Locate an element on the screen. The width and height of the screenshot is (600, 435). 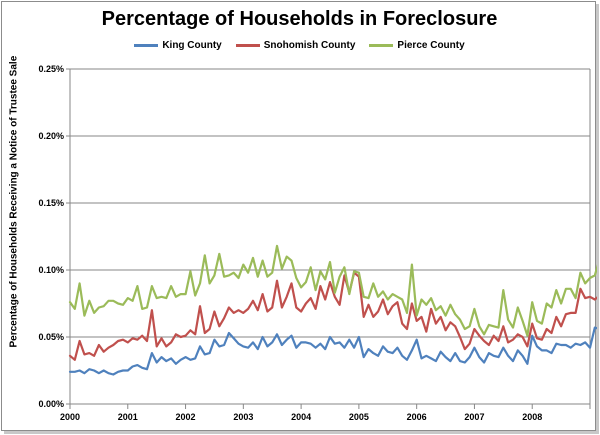
legend-label-pierce: Pierce County is located at coordinates (431, 45).